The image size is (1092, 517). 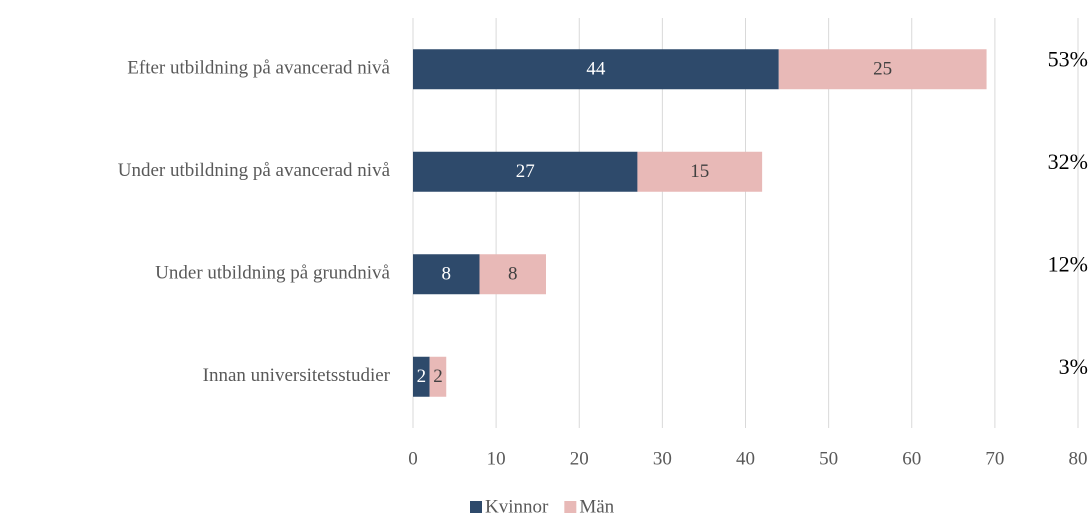 I want to click on annotation: 32%, so click(x=1068, y=161).